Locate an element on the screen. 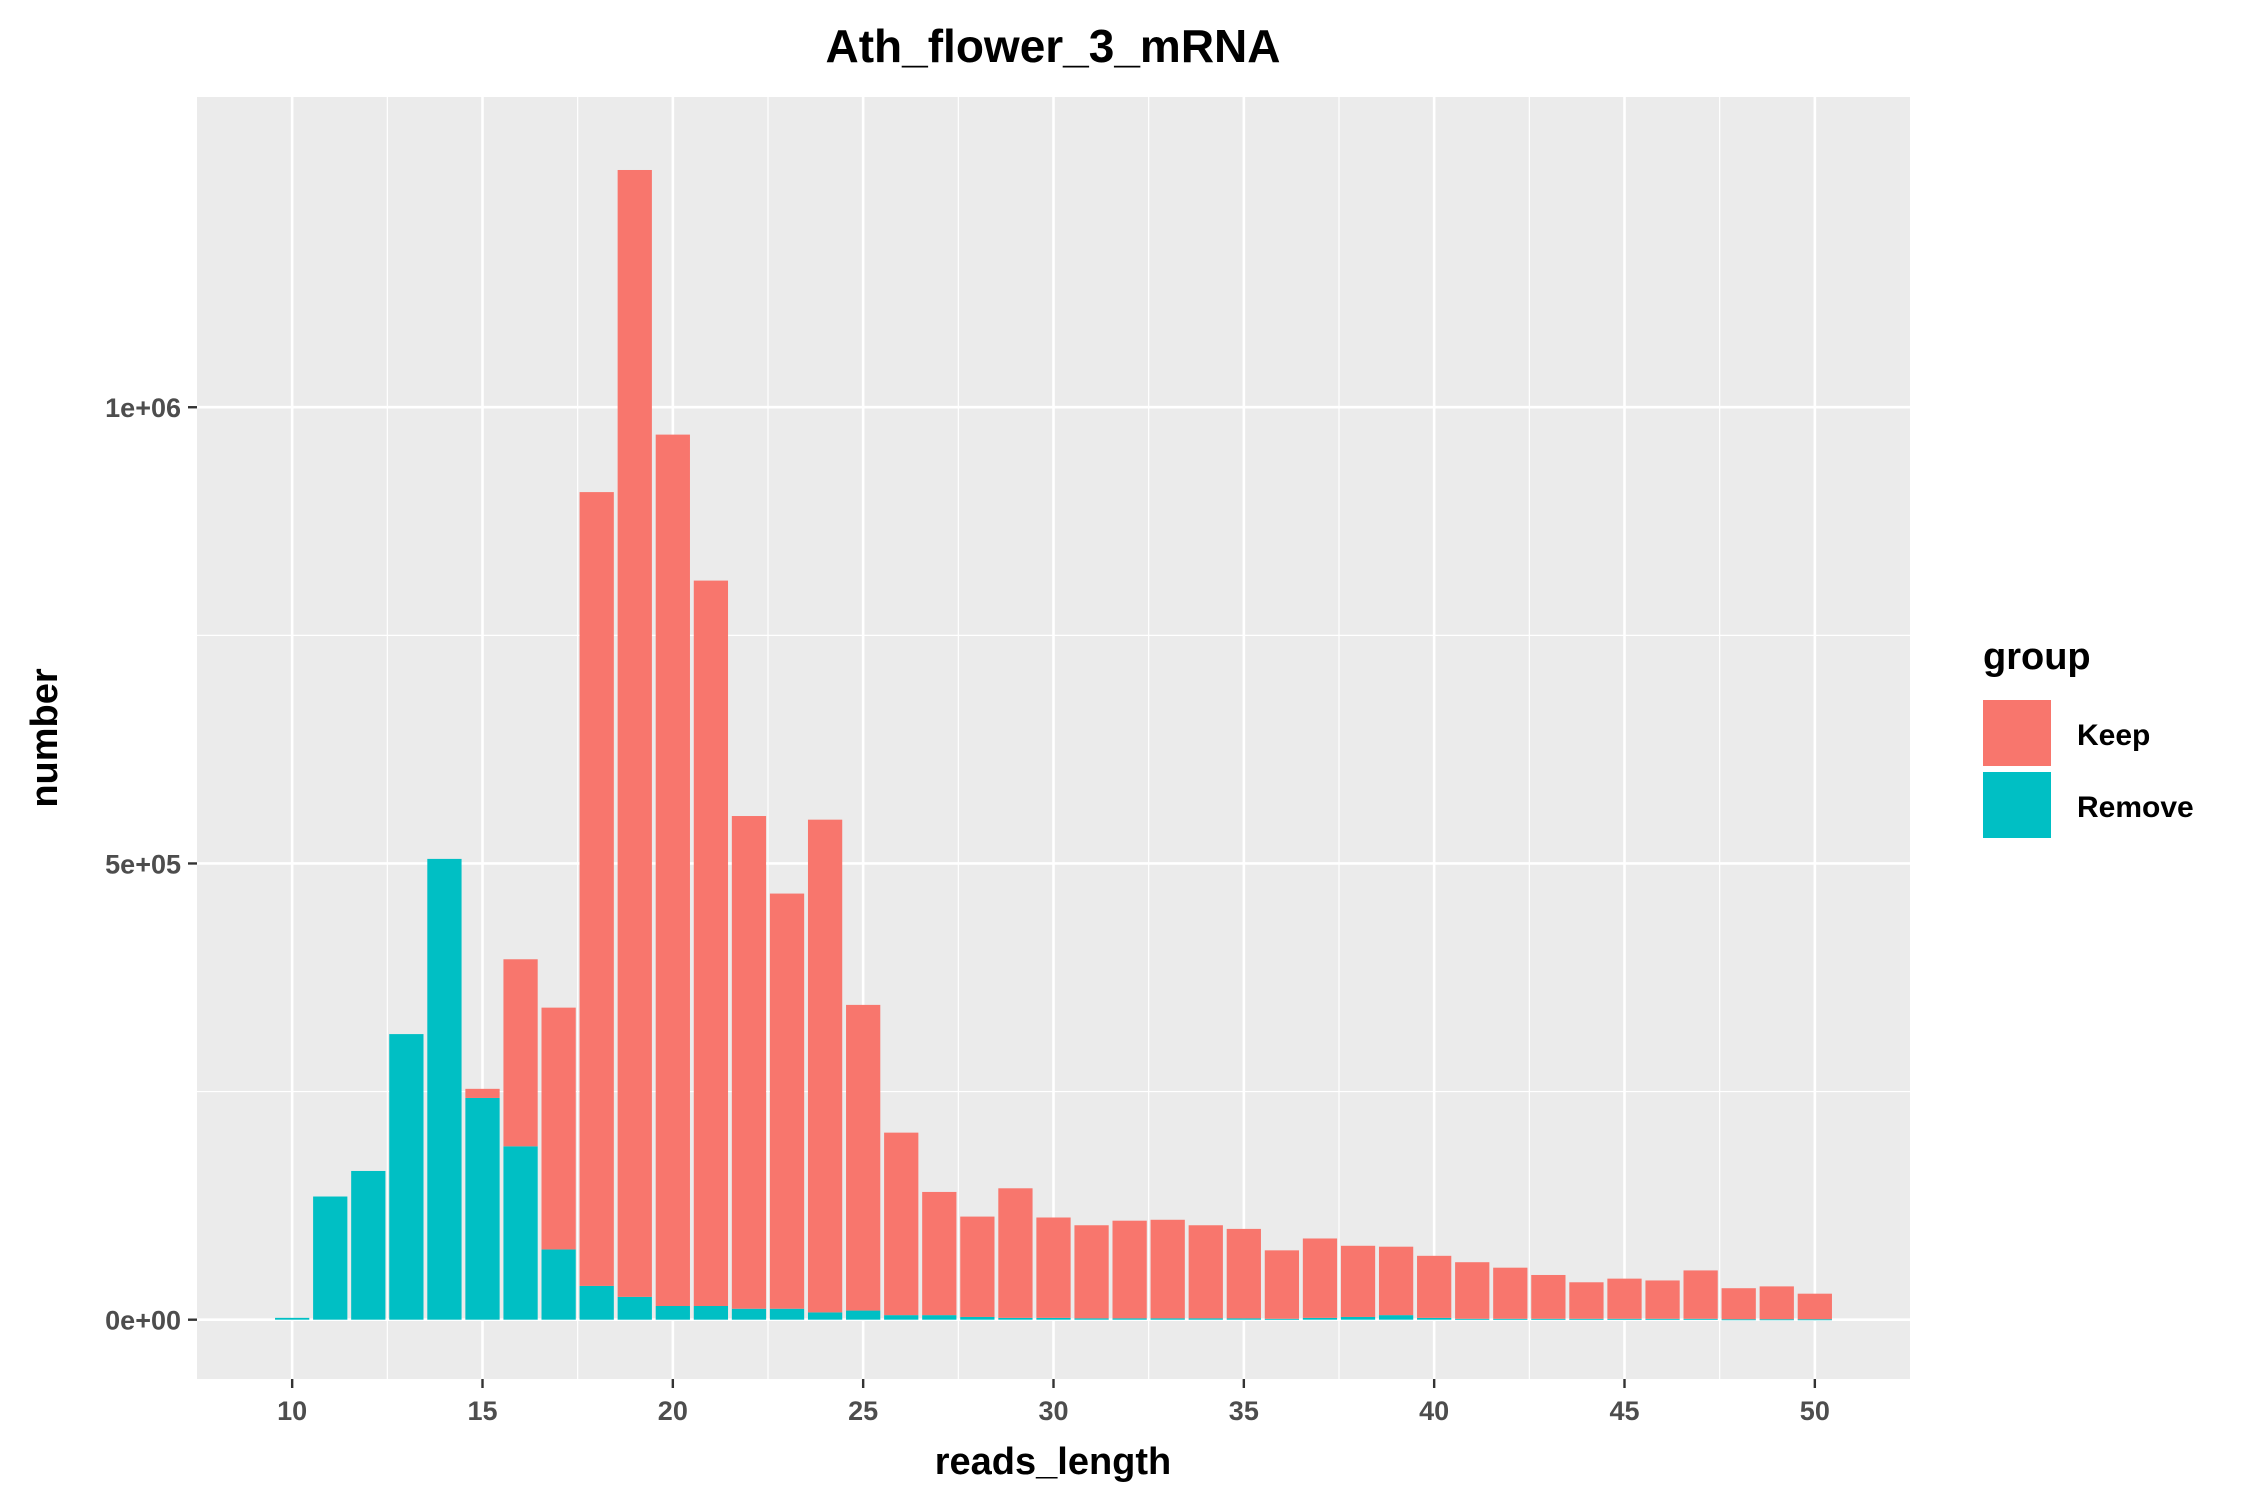  legend: group Keep Remove is located at coordinates (2088, 737).